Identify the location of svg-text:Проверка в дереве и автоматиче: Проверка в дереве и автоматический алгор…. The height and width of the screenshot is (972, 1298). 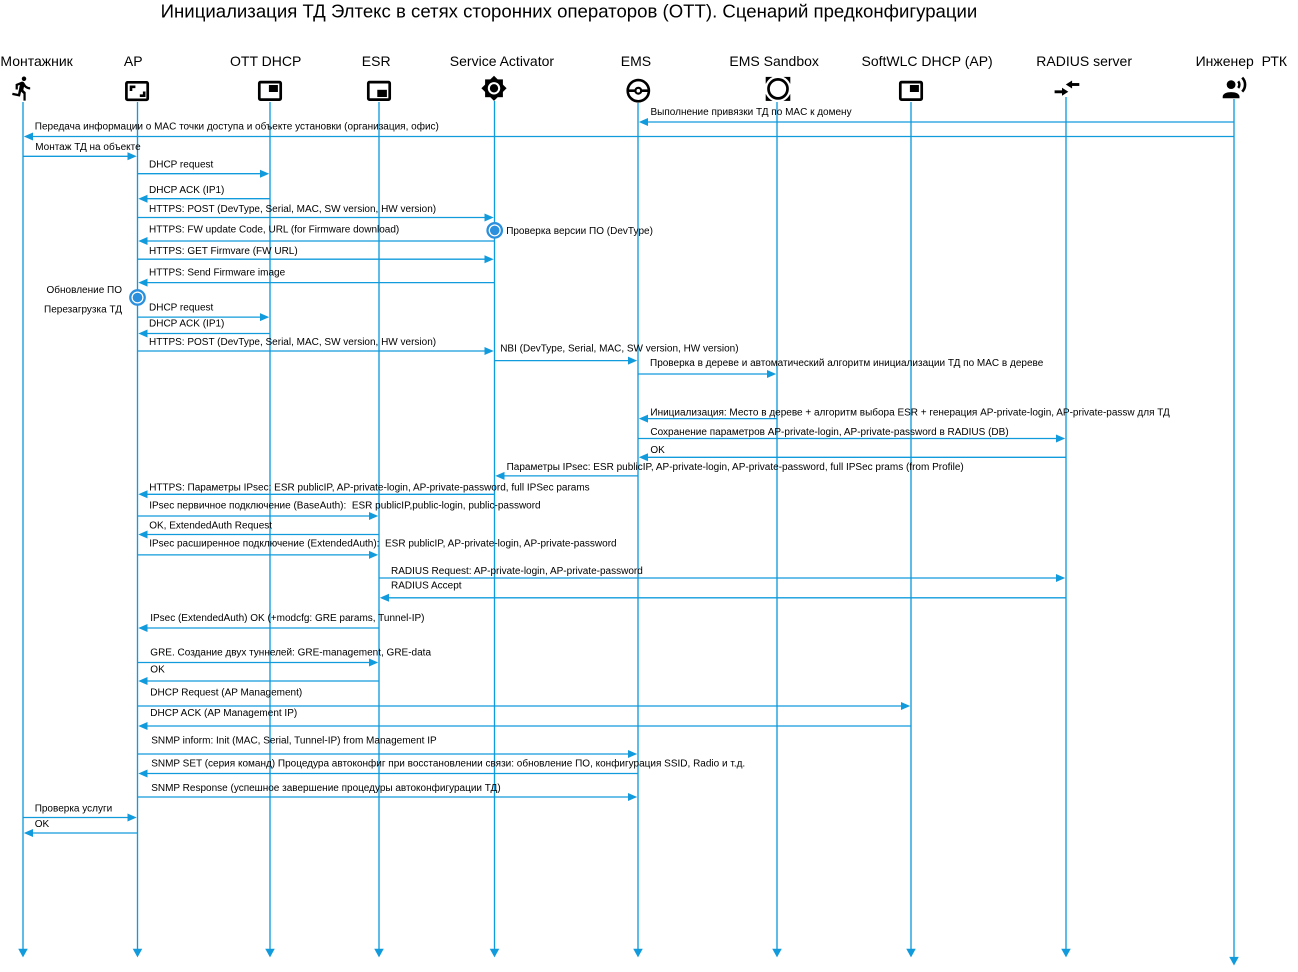
(847, 363).